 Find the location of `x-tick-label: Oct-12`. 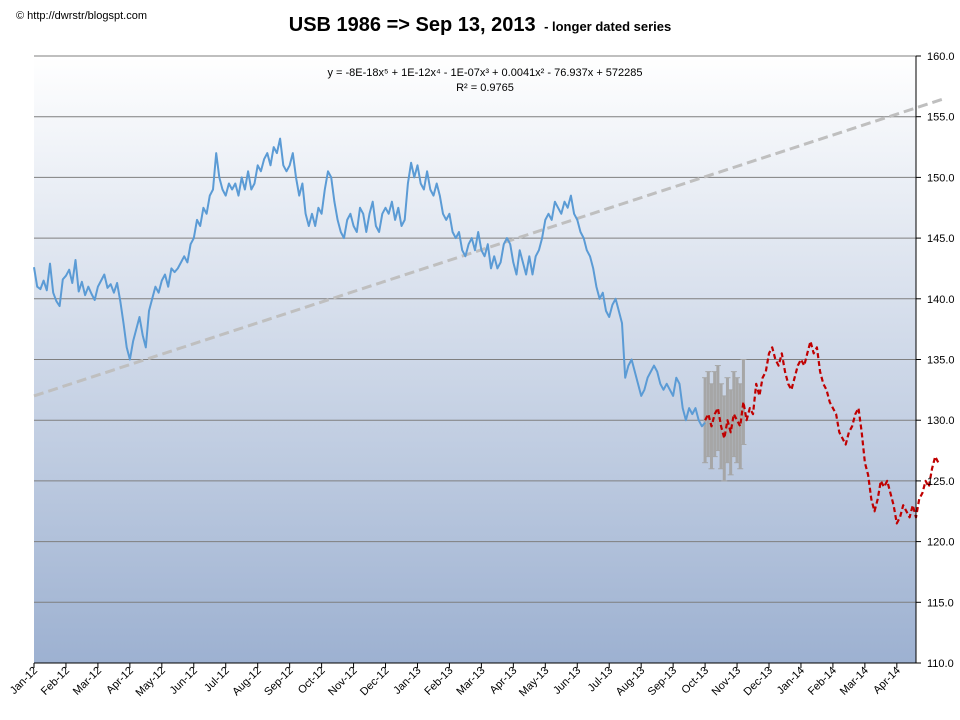

x-tick-label: Oct-12 is located at coordinates (312, 681).